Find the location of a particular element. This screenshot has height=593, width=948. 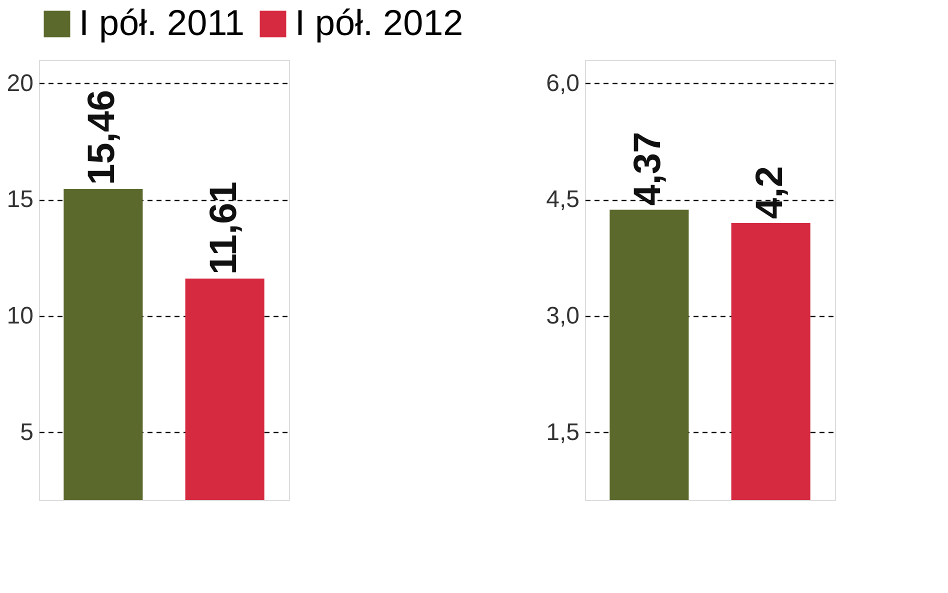

y-tick-label: 10 is located at coordinates (20, 316).